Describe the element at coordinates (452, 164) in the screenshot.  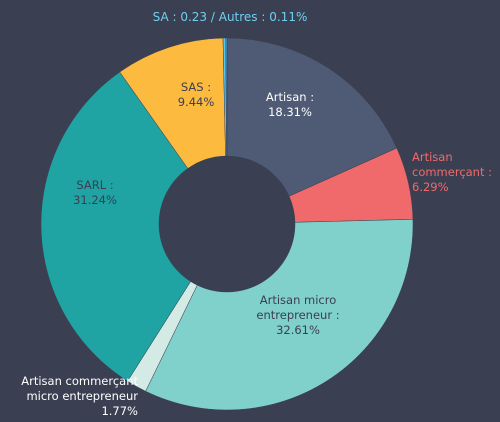
I see `label-name: Artisan commerçant :` at that location.